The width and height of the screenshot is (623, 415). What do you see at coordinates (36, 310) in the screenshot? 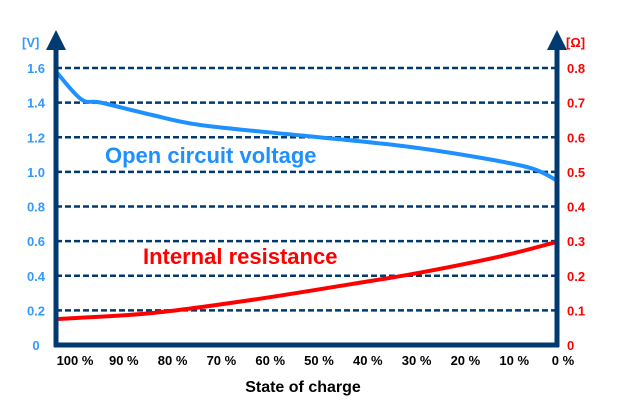
I see `left-tick-label: 0.2` at bounding box center [36, 310].